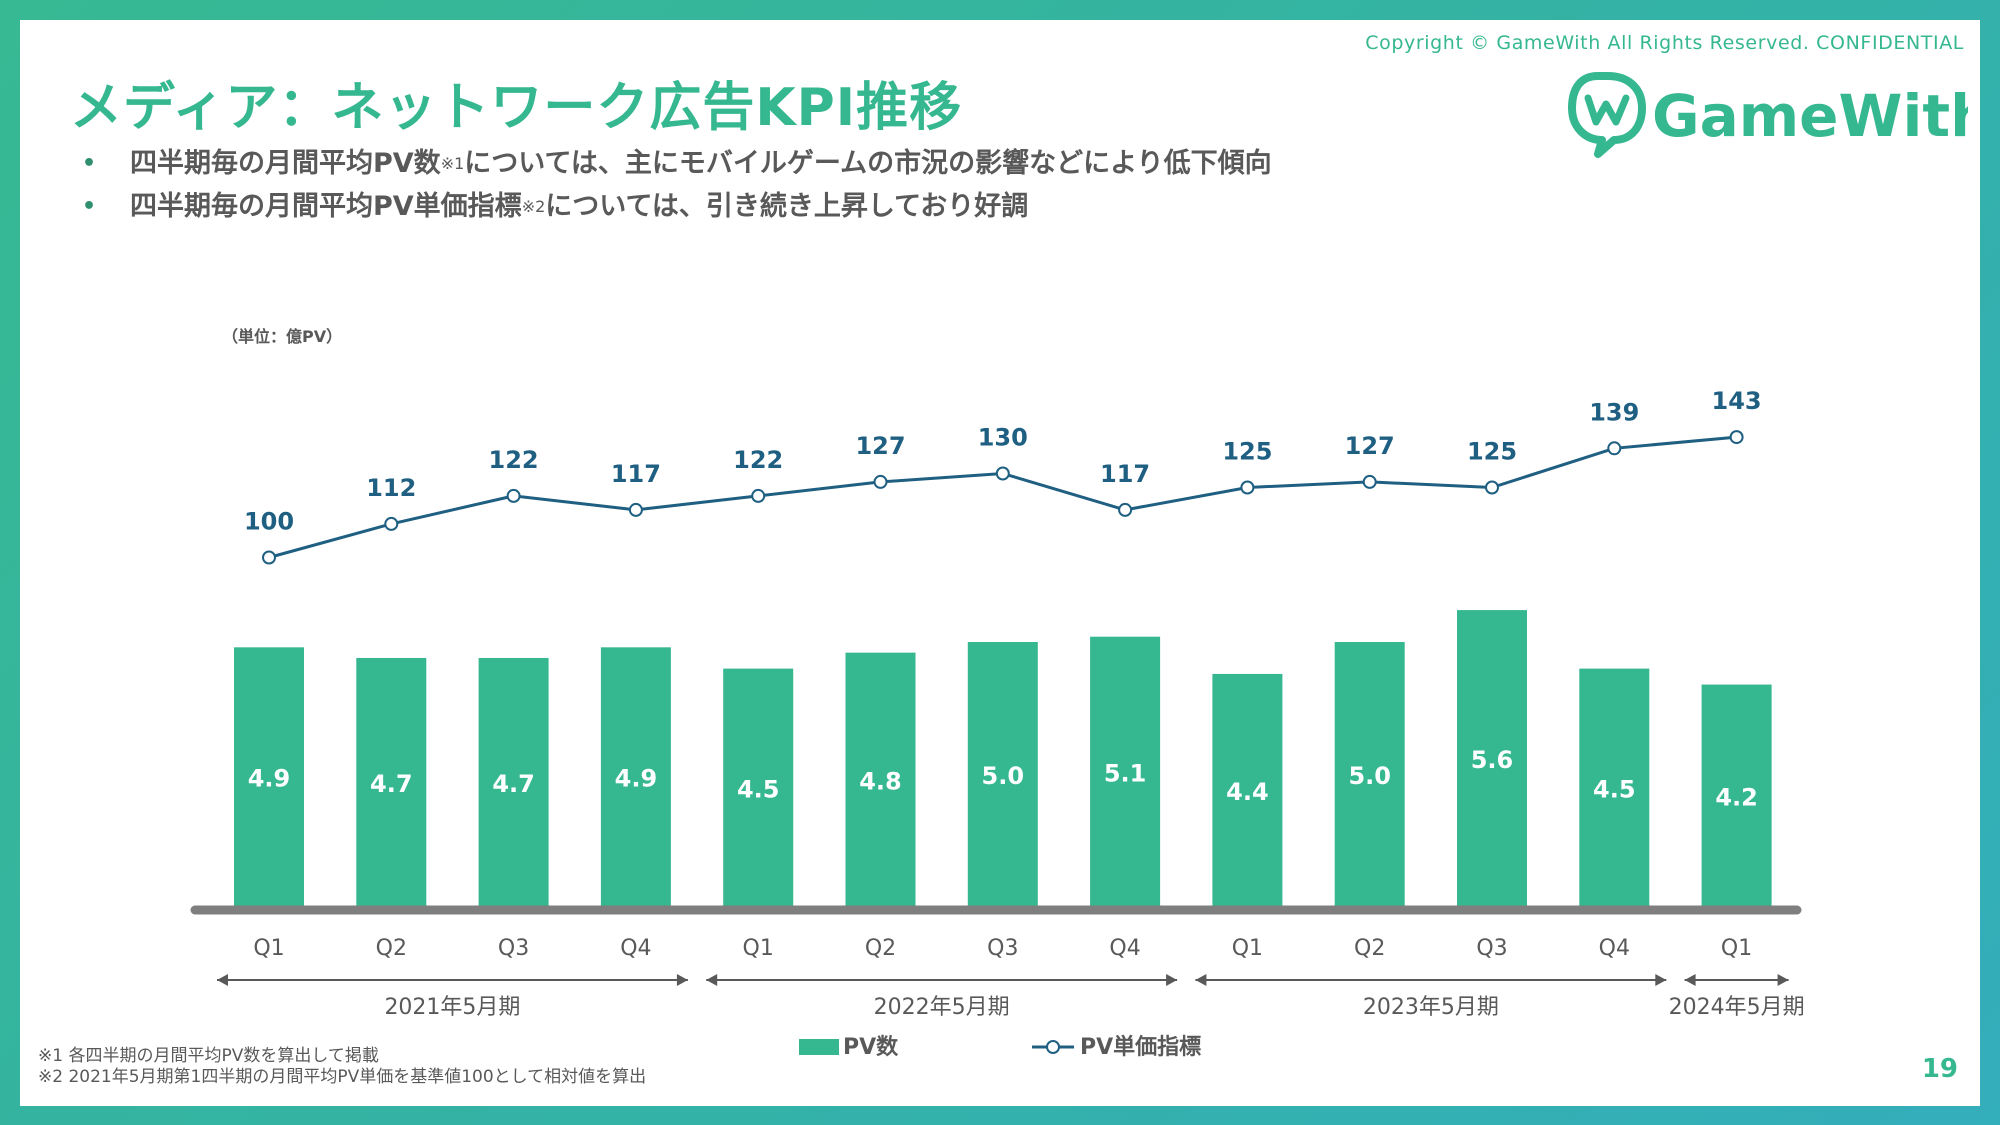 This screenshot has width=2000, height=1125. What do you see at coordinates (1140, 1047) in the screenshot?
I see `legend-line-label: PV単価指標` at bounding box center [1140, 1047].